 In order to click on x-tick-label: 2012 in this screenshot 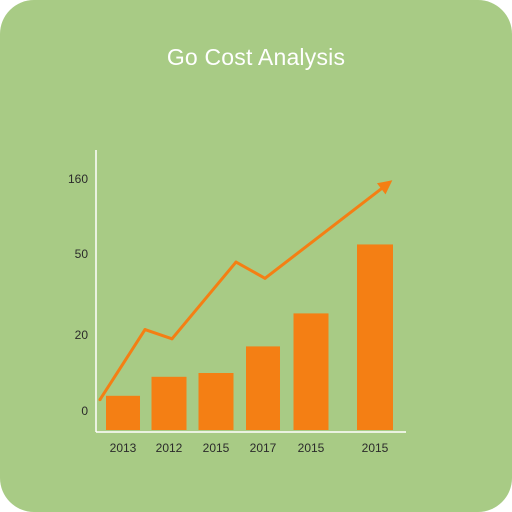, I will do `click(169, 448)`.